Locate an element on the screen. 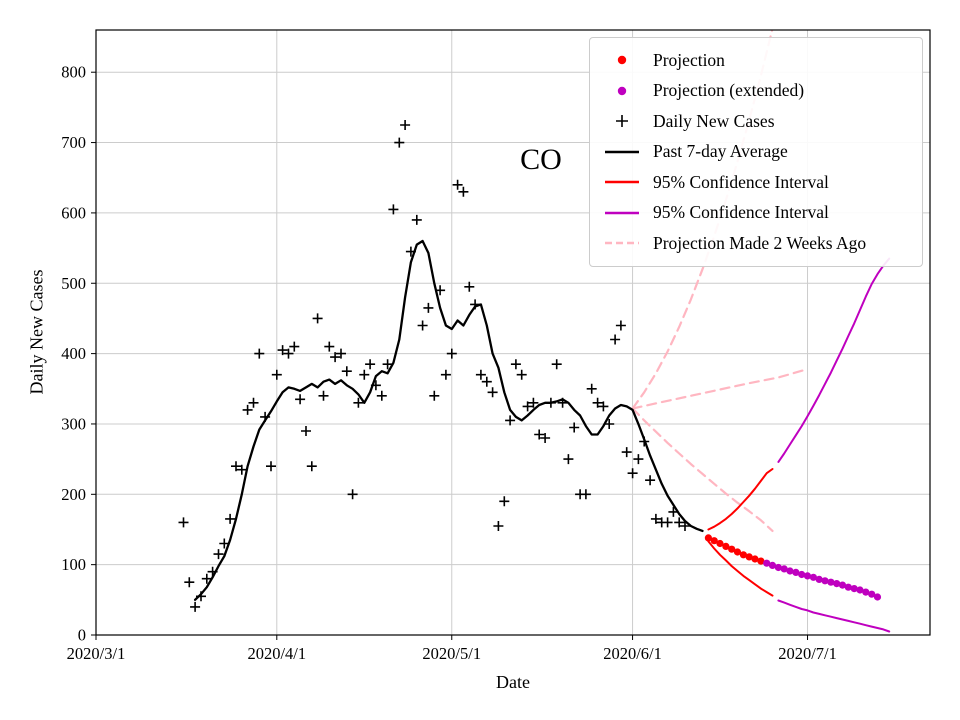  y-tick-label: 800 is located at coordinates (73, 72).